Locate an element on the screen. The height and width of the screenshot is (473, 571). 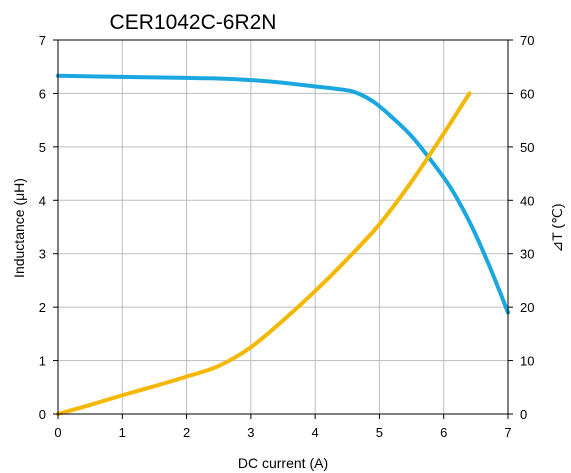
x-tick-label: 0 is located at coordinates (57, 432).